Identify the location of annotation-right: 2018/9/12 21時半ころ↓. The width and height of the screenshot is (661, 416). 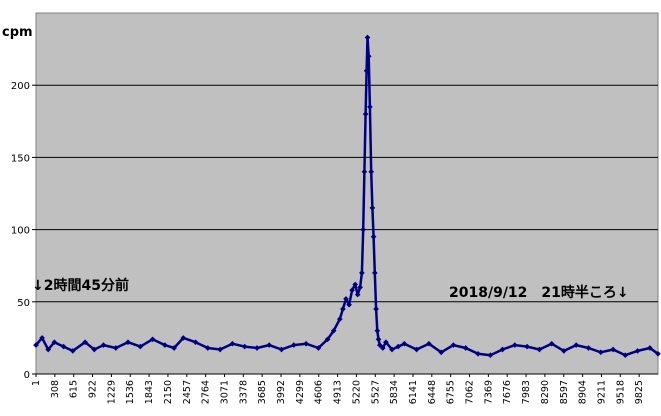
(539, 292).